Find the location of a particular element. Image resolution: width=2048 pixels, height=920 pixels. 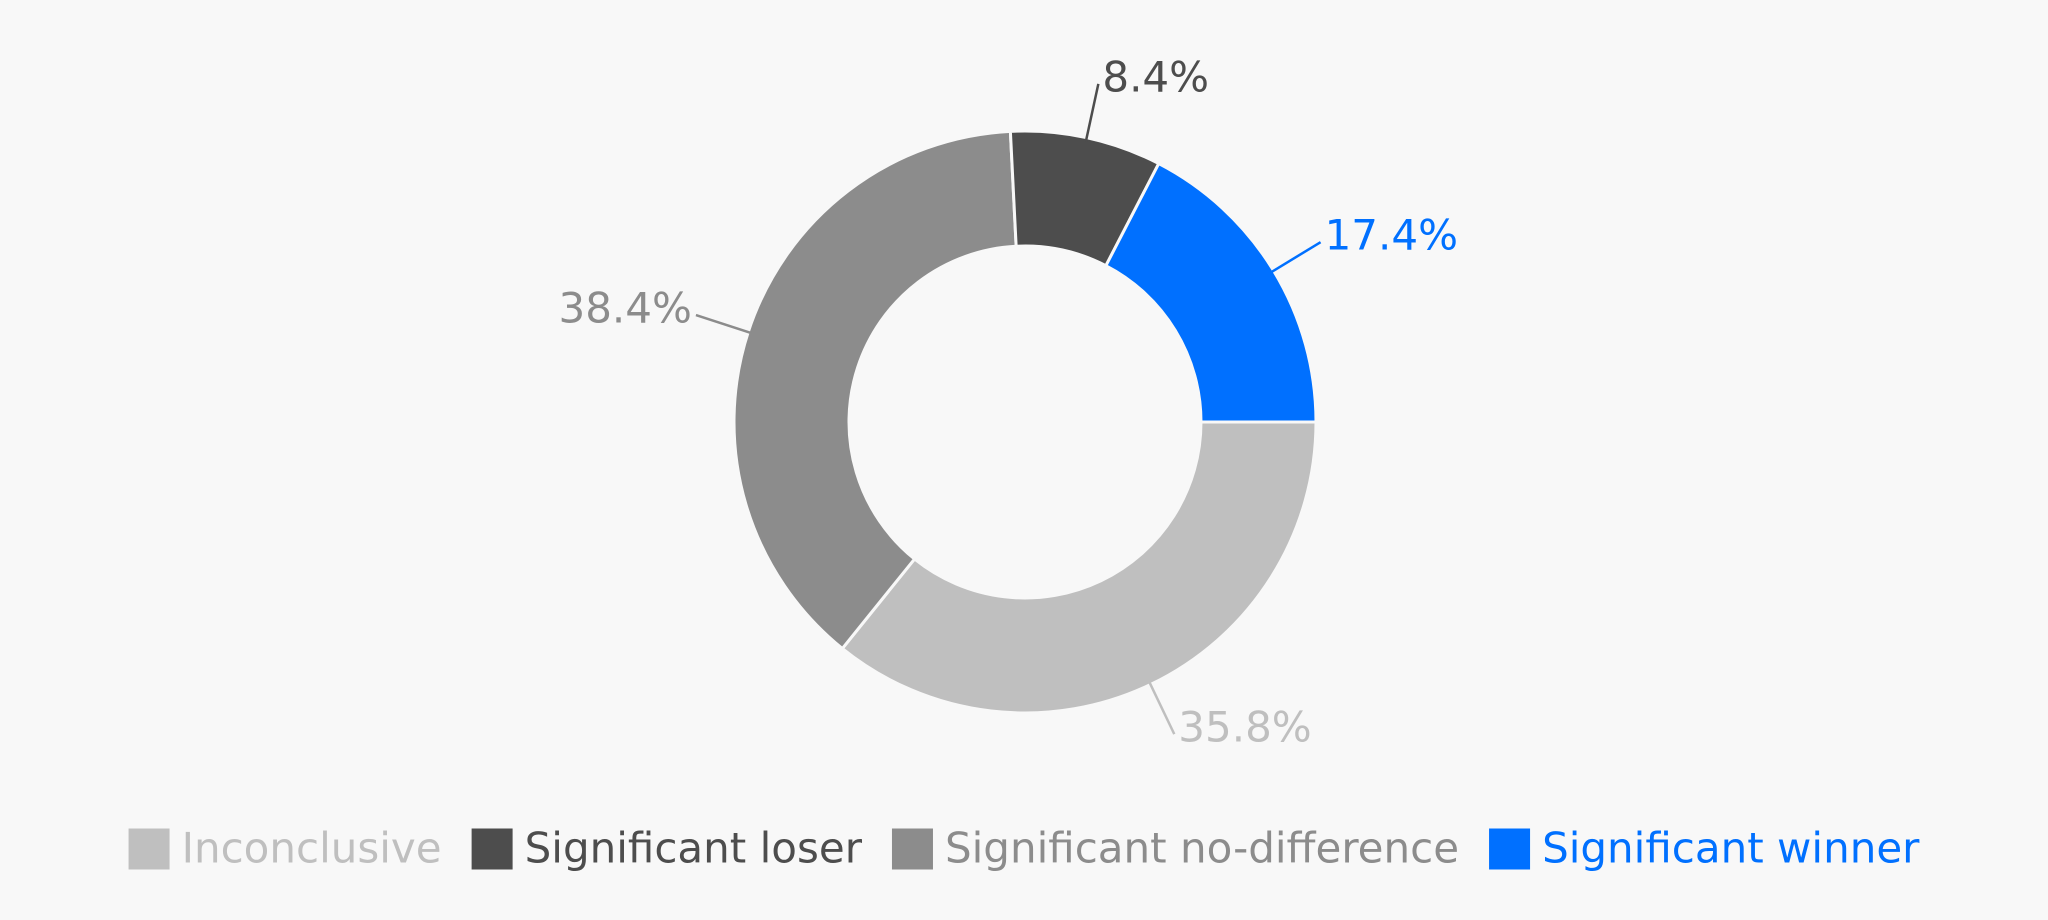

legend-label: Significant loser is located at coordinates (694, 848).